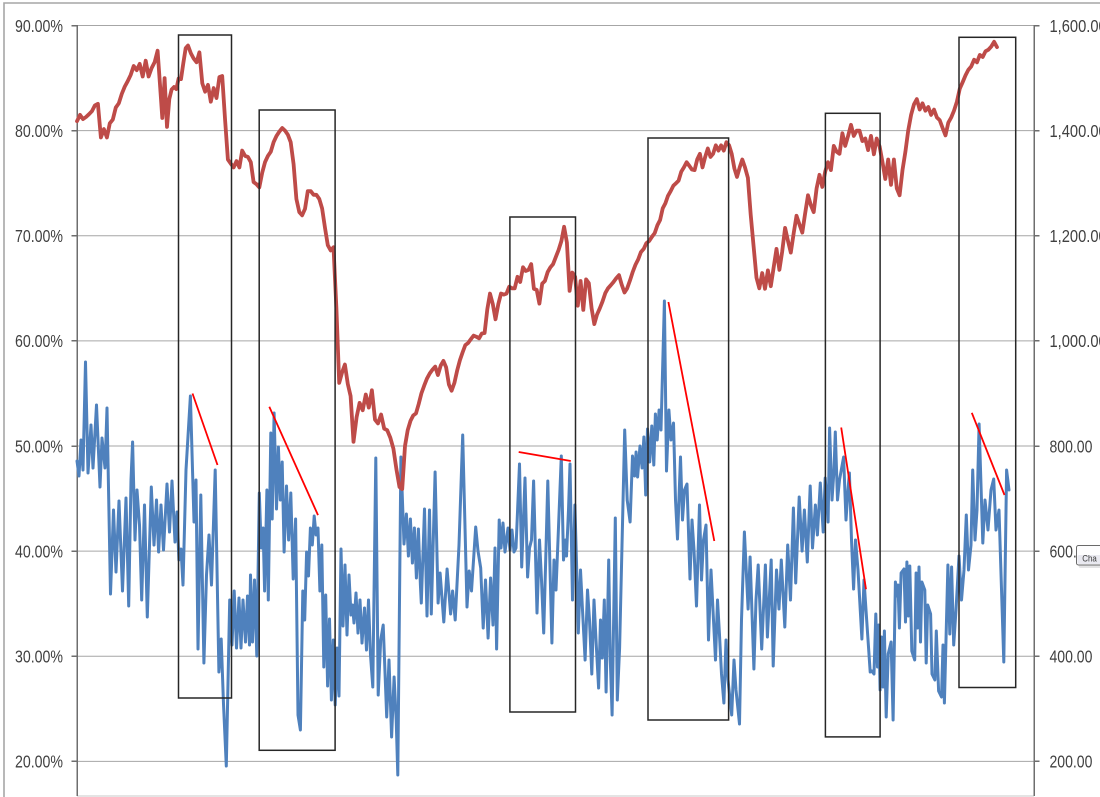  Describe the element at coordinates (1075, 26) in the screenshot. I see `svg-text: 1,600.00` at that location.